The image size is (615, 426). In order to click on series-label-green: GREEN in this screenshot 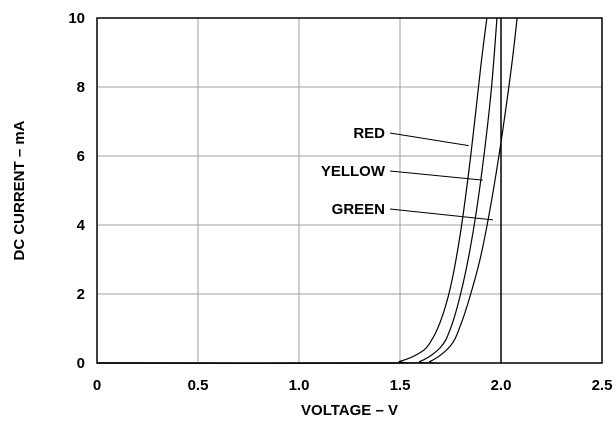, I will do `click(358, 209)`.